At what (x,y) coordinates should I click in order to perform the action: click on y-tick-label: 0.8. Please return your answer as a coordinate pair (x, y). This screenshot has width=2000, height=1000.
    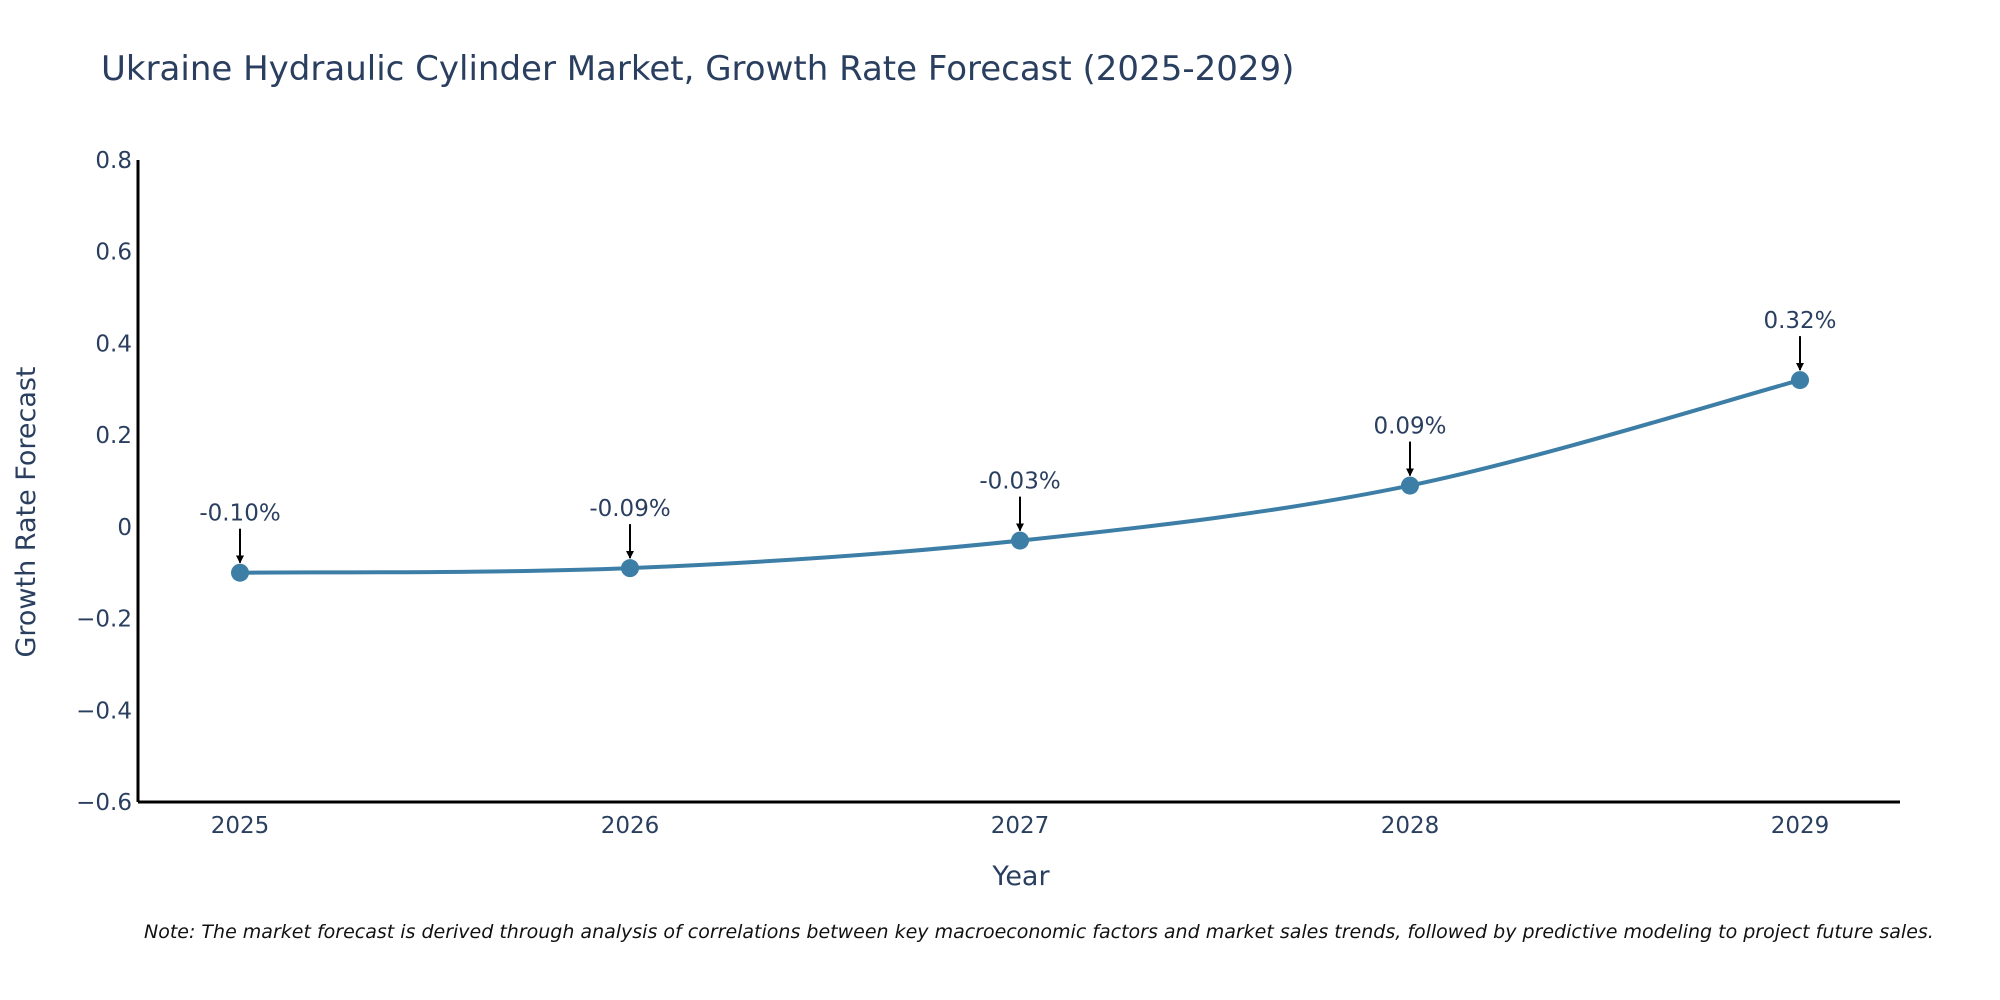
    Looking at the image, I should click on (113, 161).